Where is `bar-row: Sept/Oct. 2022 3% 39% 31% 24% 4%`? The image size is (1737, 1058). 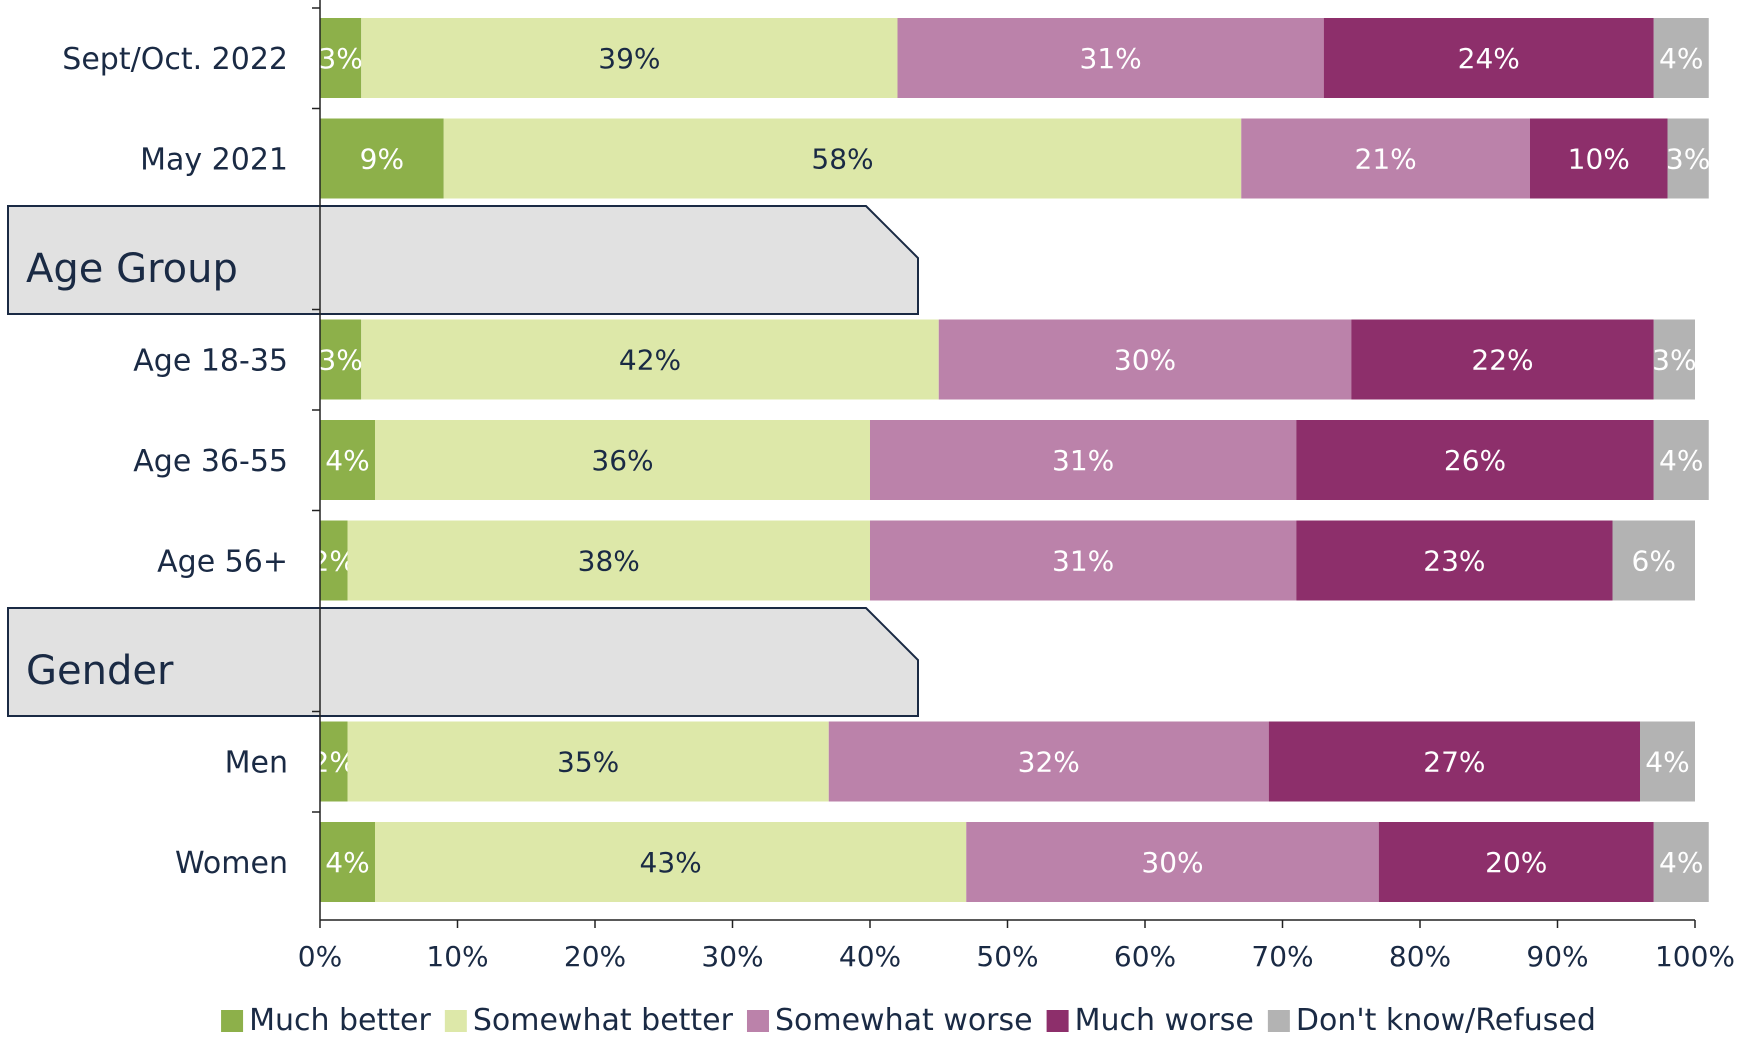
bar-row: Sept/Oct. 2022 3% 39% 31% 24% 4% is located at coordinates (885, 58).